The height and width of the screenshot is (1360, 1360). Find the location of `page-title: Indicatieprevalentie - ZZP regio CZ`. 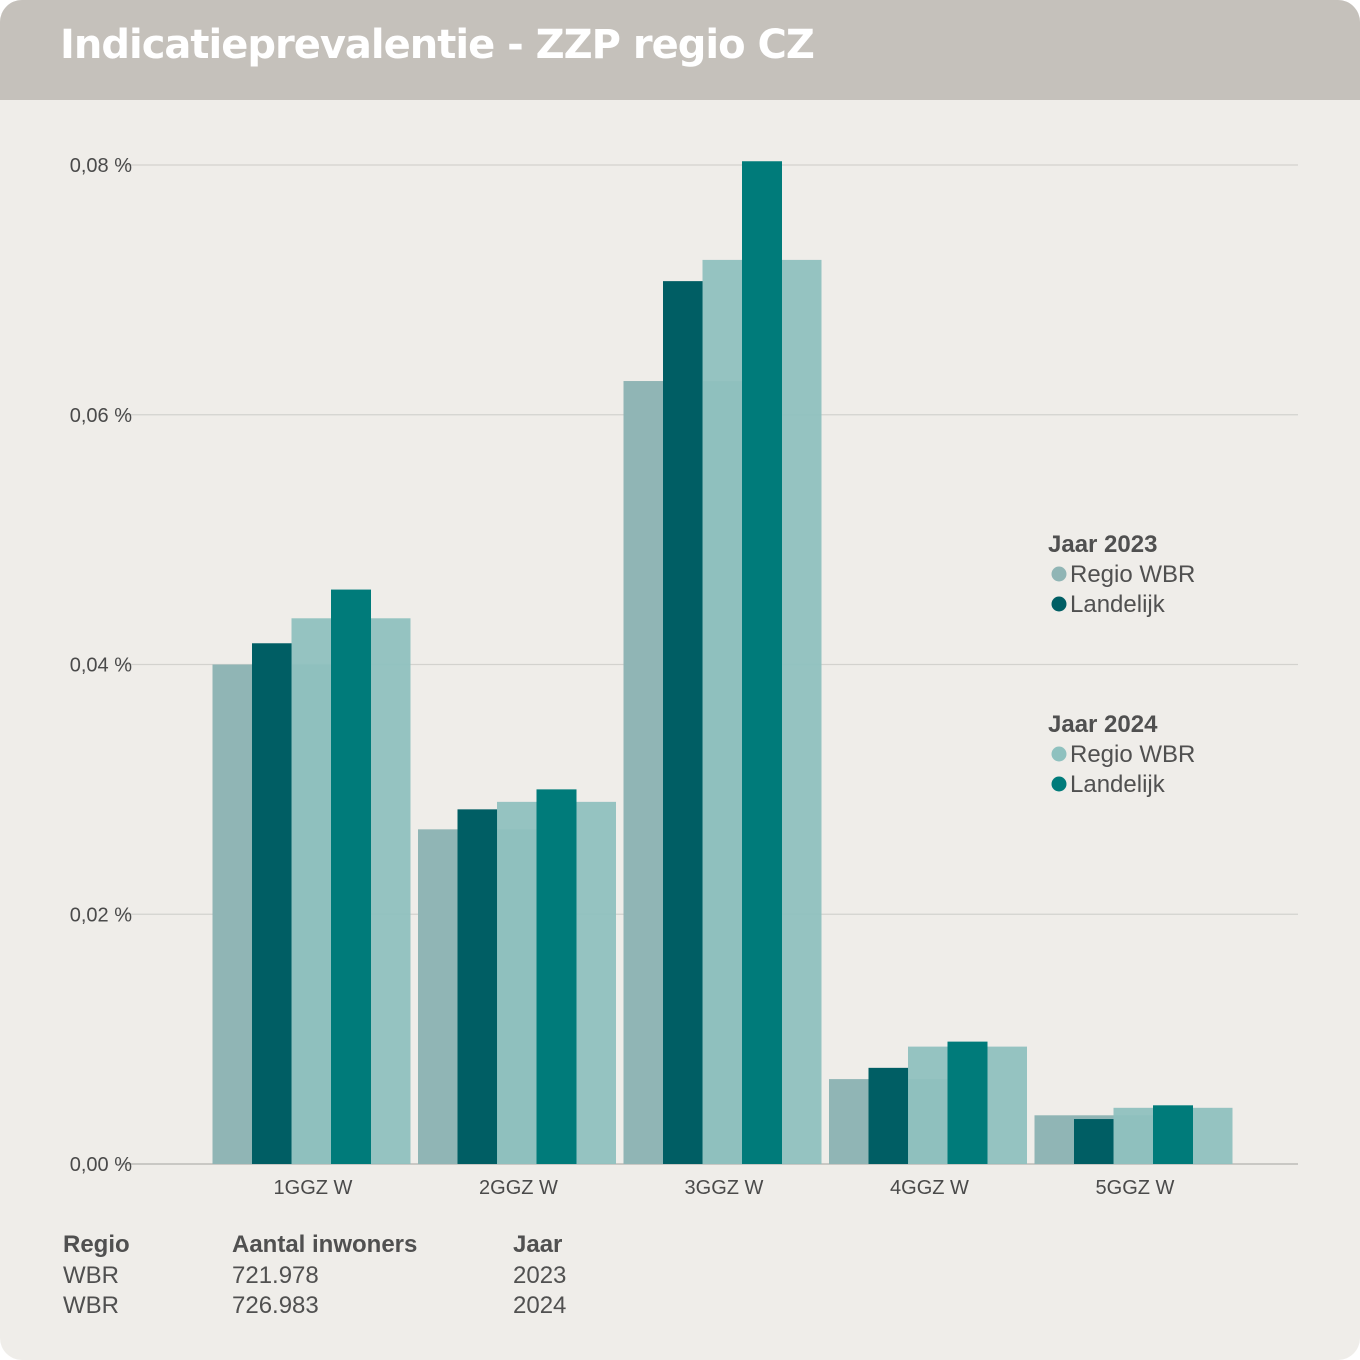

page-title: Indicatieprevalentie - ZZP regio CZ is located at coordinates (437, 45).